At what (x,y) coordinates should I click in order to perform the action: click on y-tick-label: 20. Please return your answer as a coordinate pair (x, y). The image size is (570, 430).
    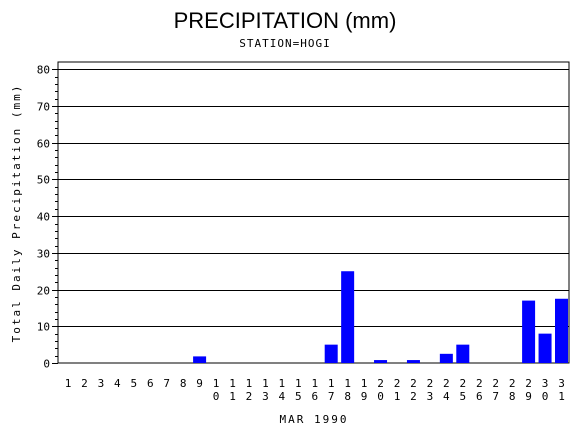
    Looking at the image, I should click on (43, 291).